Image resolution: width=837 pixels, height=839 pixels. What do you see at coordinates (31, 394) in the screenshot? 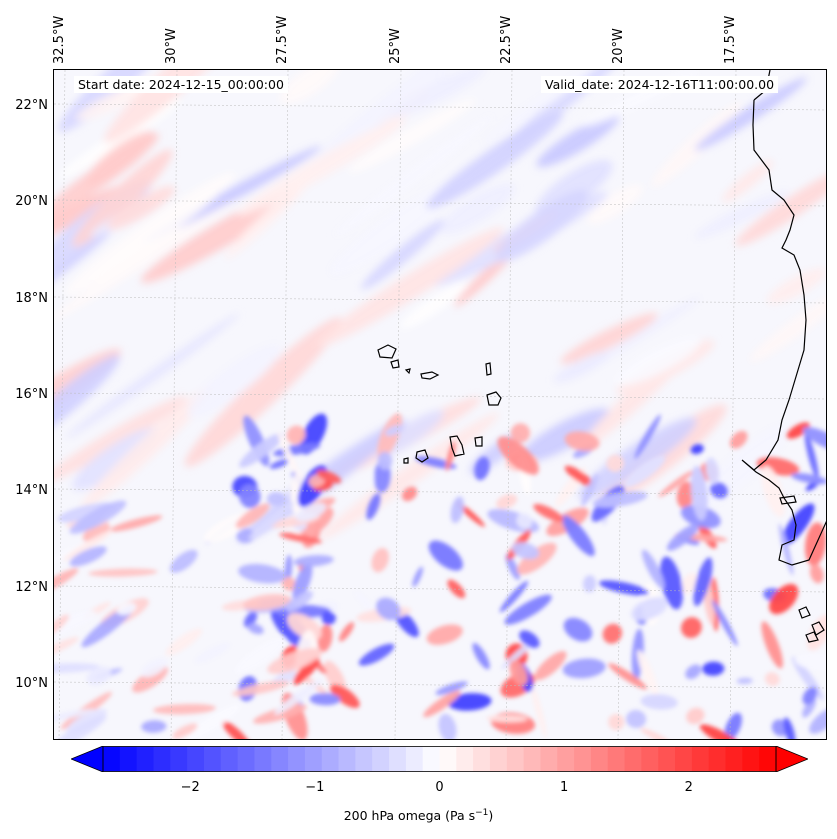
I see `latitude-label: 16°N` at bounding box center [31, 394].